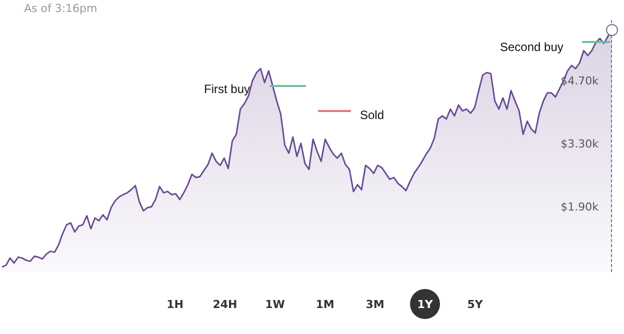  Describe the element at coordinates (375, 304) in the screenshot. I see `time-range-button: 3M` at that location.